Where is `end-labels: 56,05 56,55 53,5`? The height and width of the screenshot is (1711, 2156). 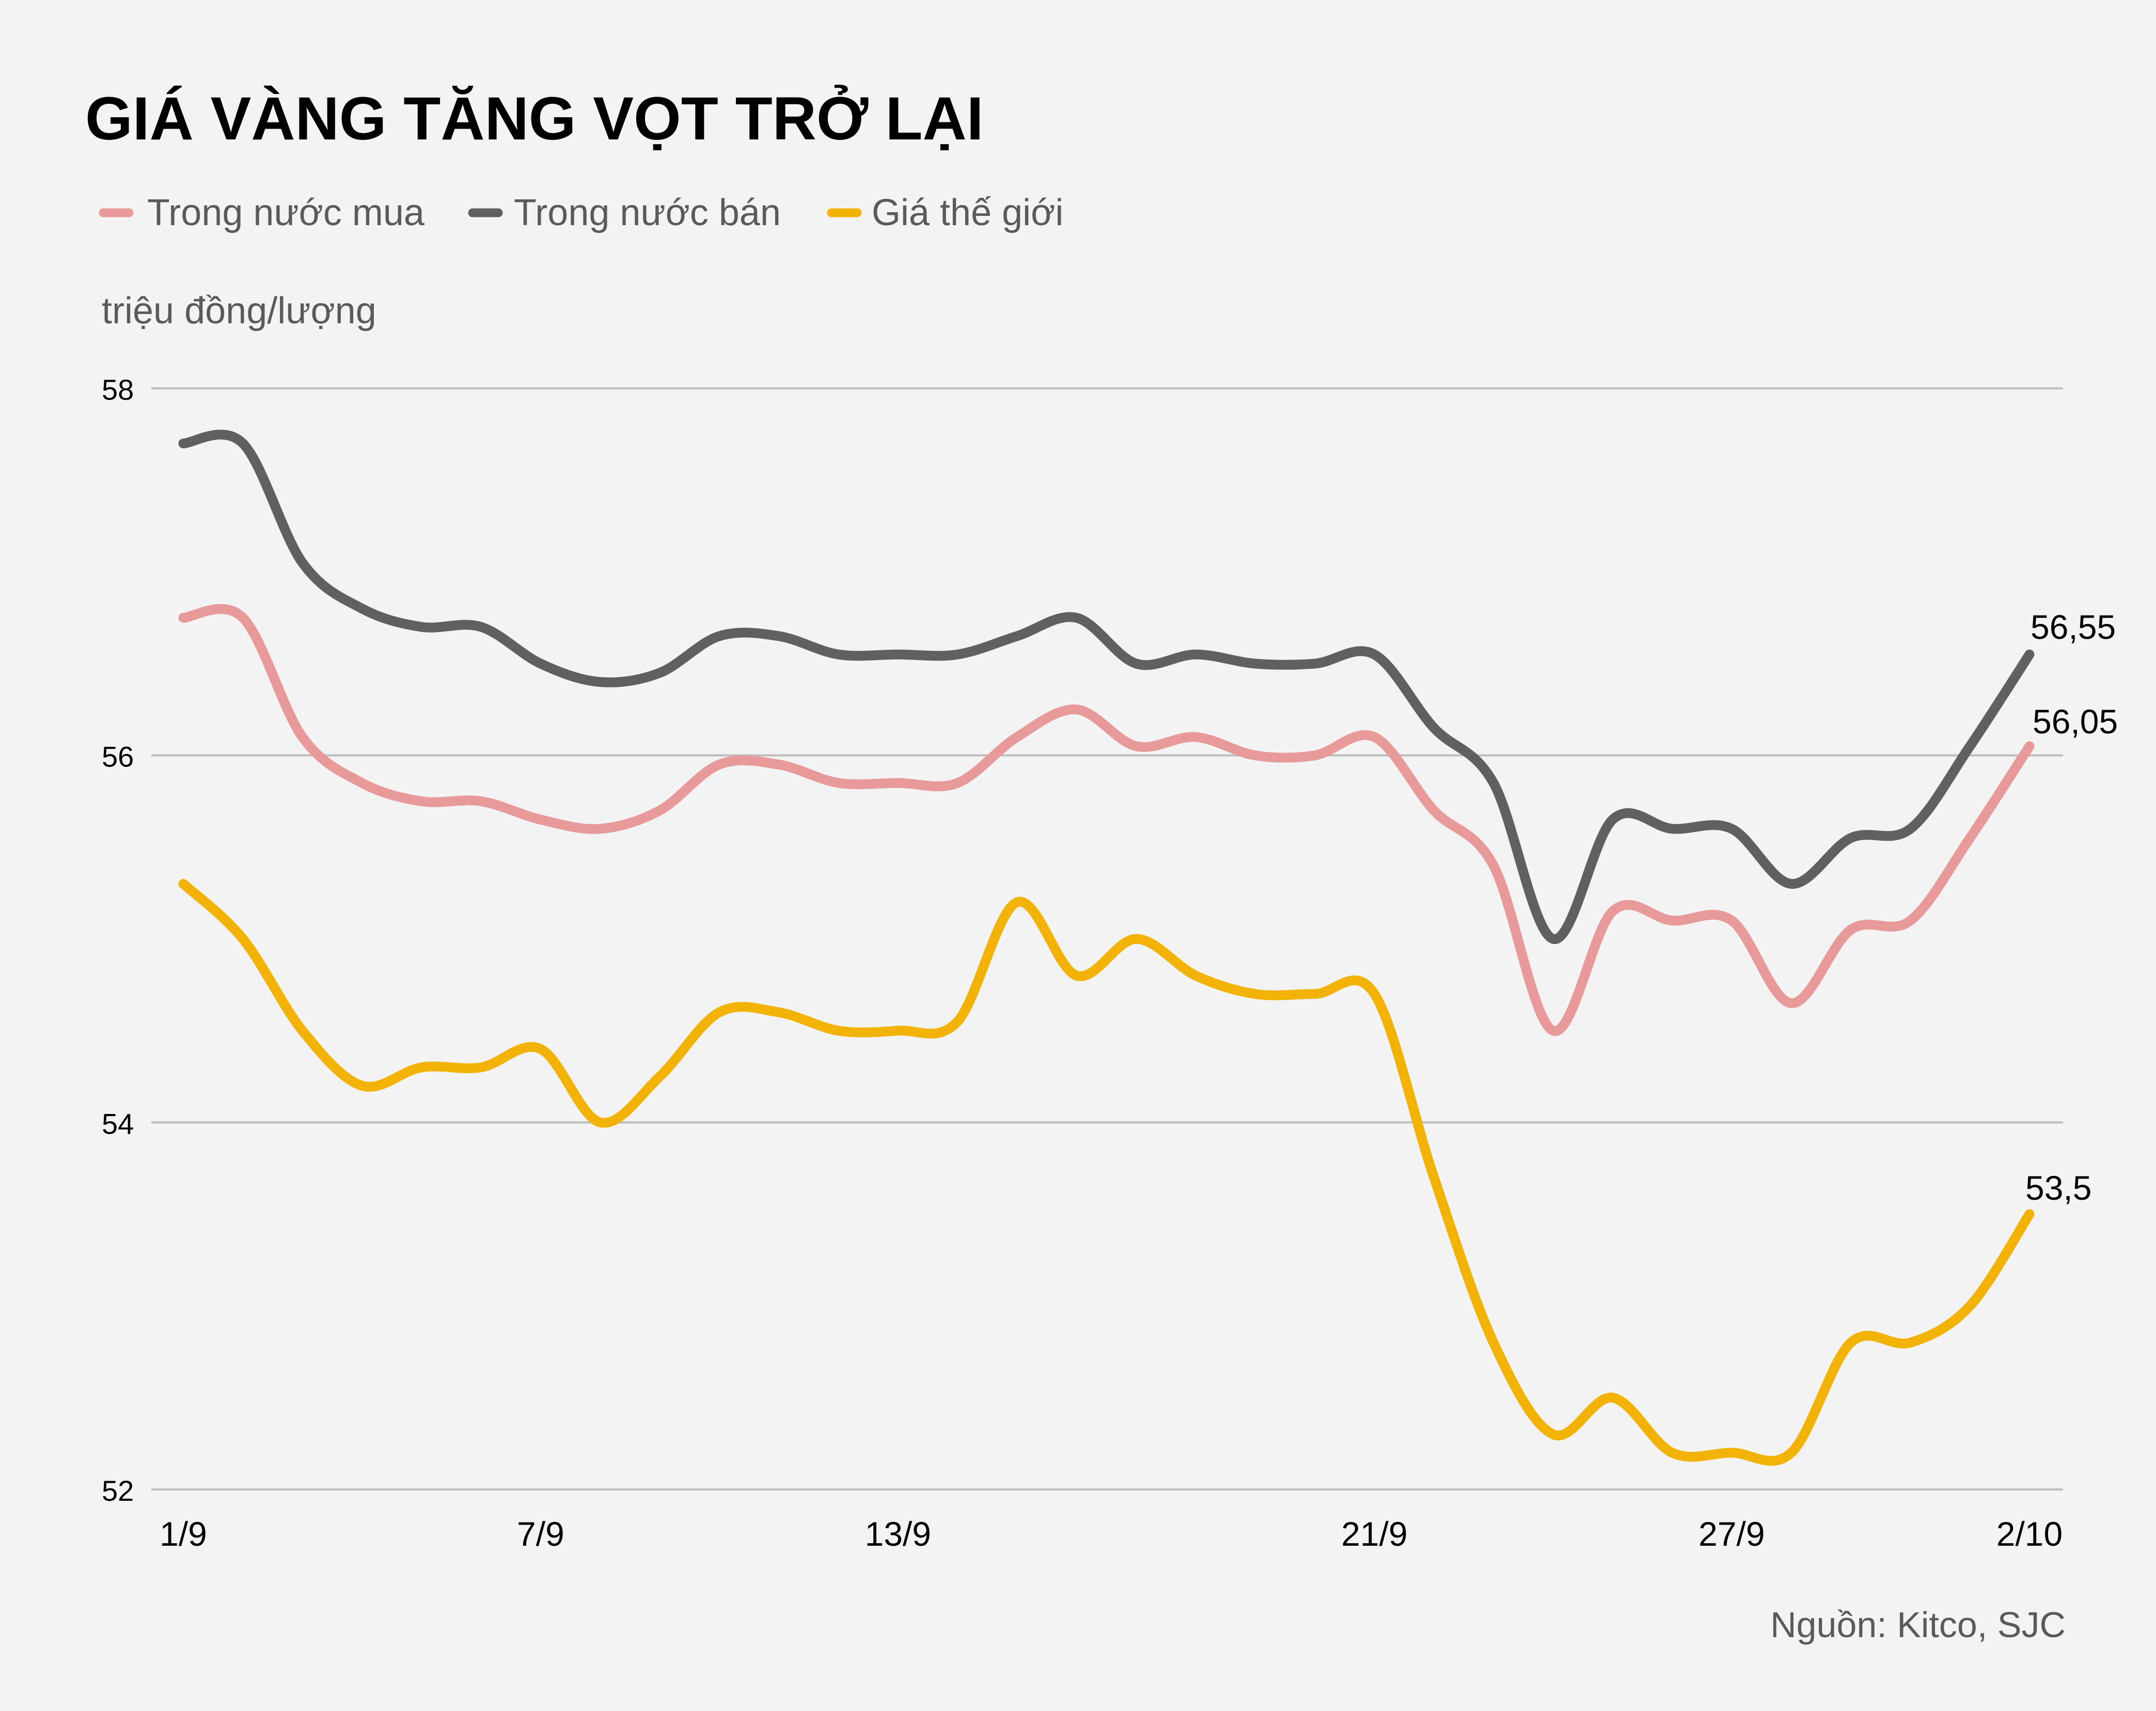
end-labels: 56,05 56,55 53,5 is located at coordinates (2071, 907).